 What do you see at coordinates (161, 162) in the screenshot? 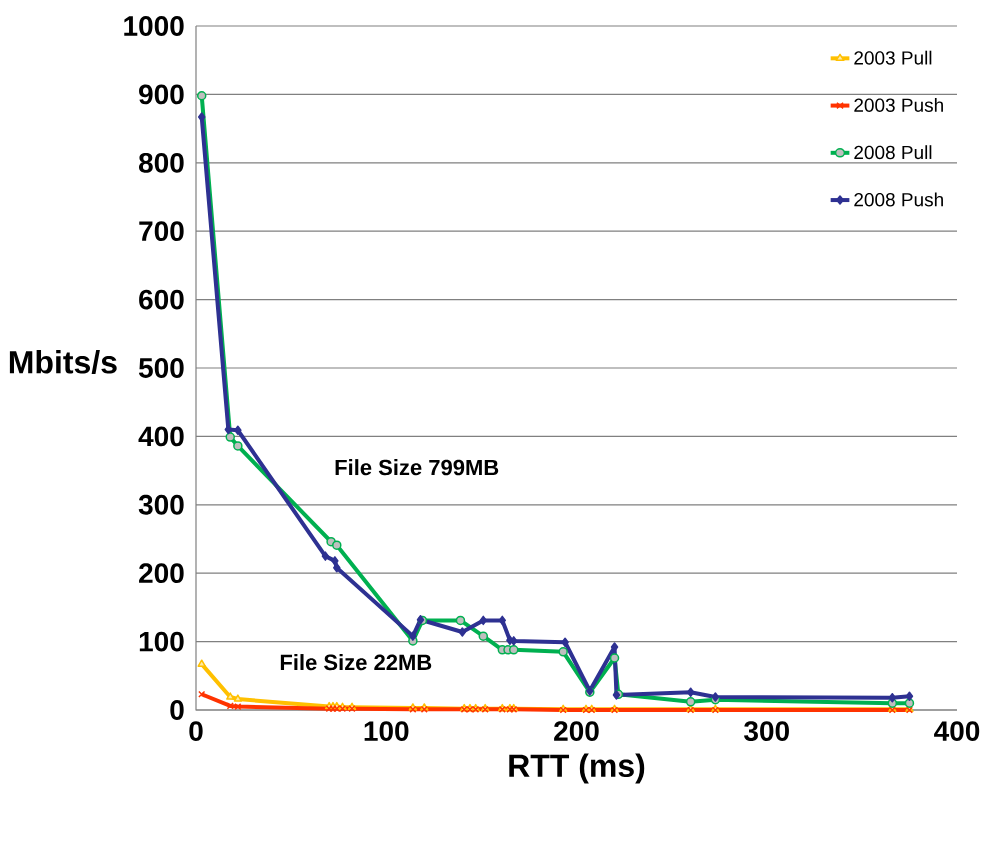
I see `y-tick-label: 800` at bounding box center [161, 162].